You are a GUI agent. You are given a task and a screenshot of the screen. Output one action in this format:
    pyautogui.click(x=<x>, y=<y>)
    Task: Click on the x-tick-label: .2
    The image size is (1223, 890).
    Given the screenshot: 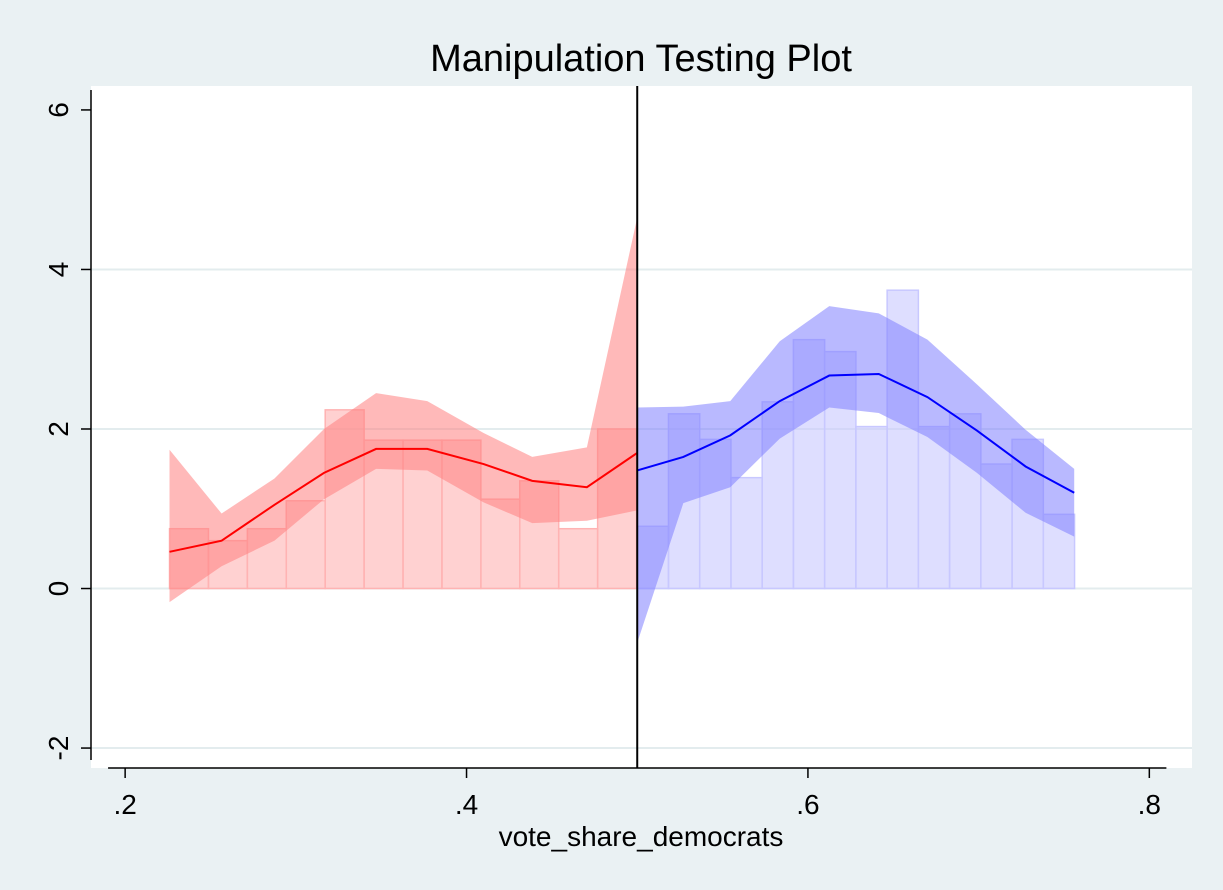 What is the action you would take?
    pyautogui.click(x=124, y=804)
    